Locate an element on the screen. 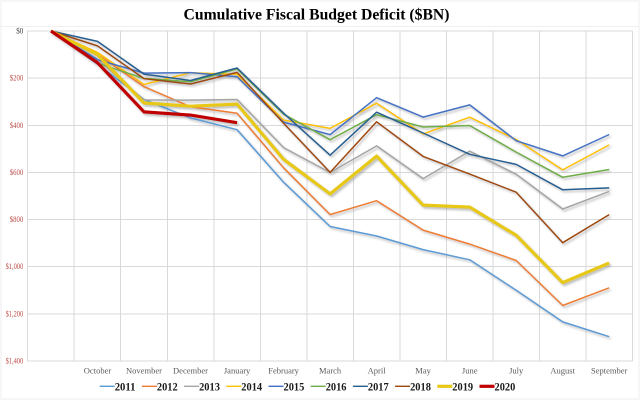  svg-text: 2013 is located at coordinates (209, 388).